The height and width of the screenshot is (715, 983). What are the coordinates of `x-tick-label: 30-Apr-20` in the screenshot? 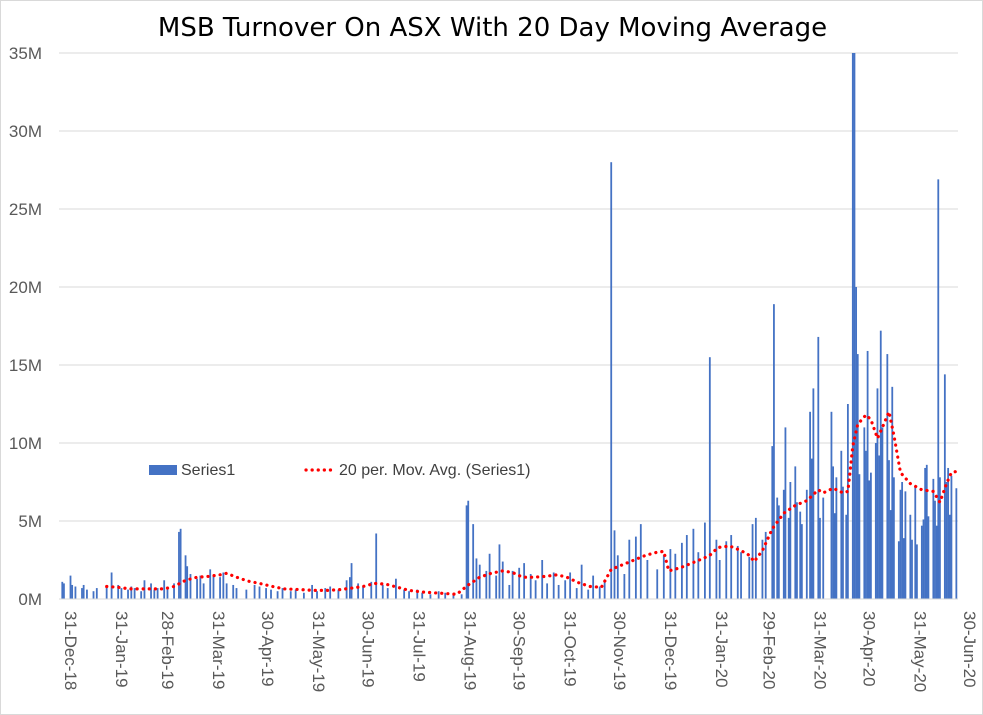 It's located at (869, 649).